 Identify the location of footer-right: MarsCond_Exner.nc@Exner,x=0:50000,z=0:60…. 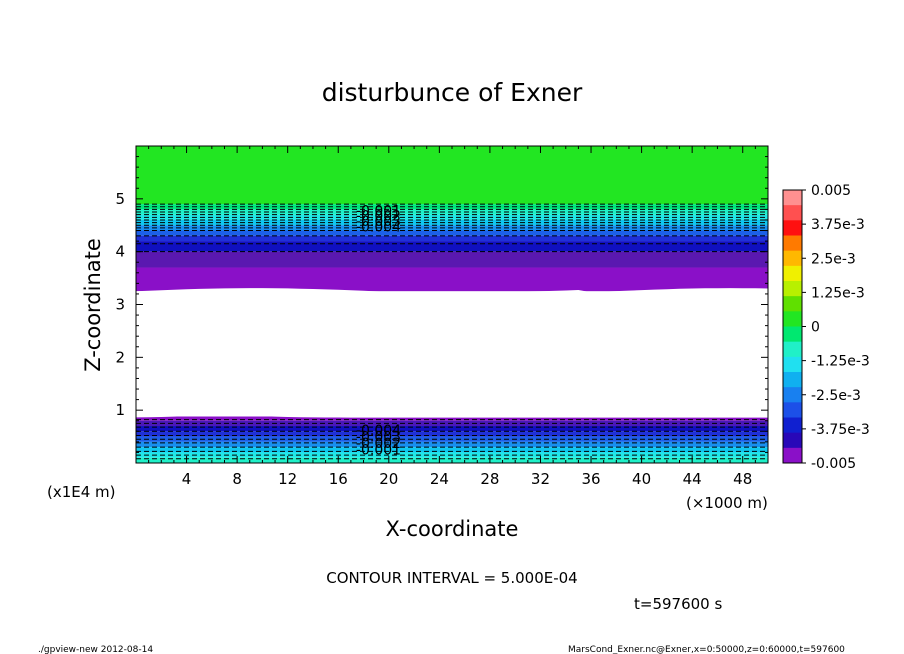
(706, 649).